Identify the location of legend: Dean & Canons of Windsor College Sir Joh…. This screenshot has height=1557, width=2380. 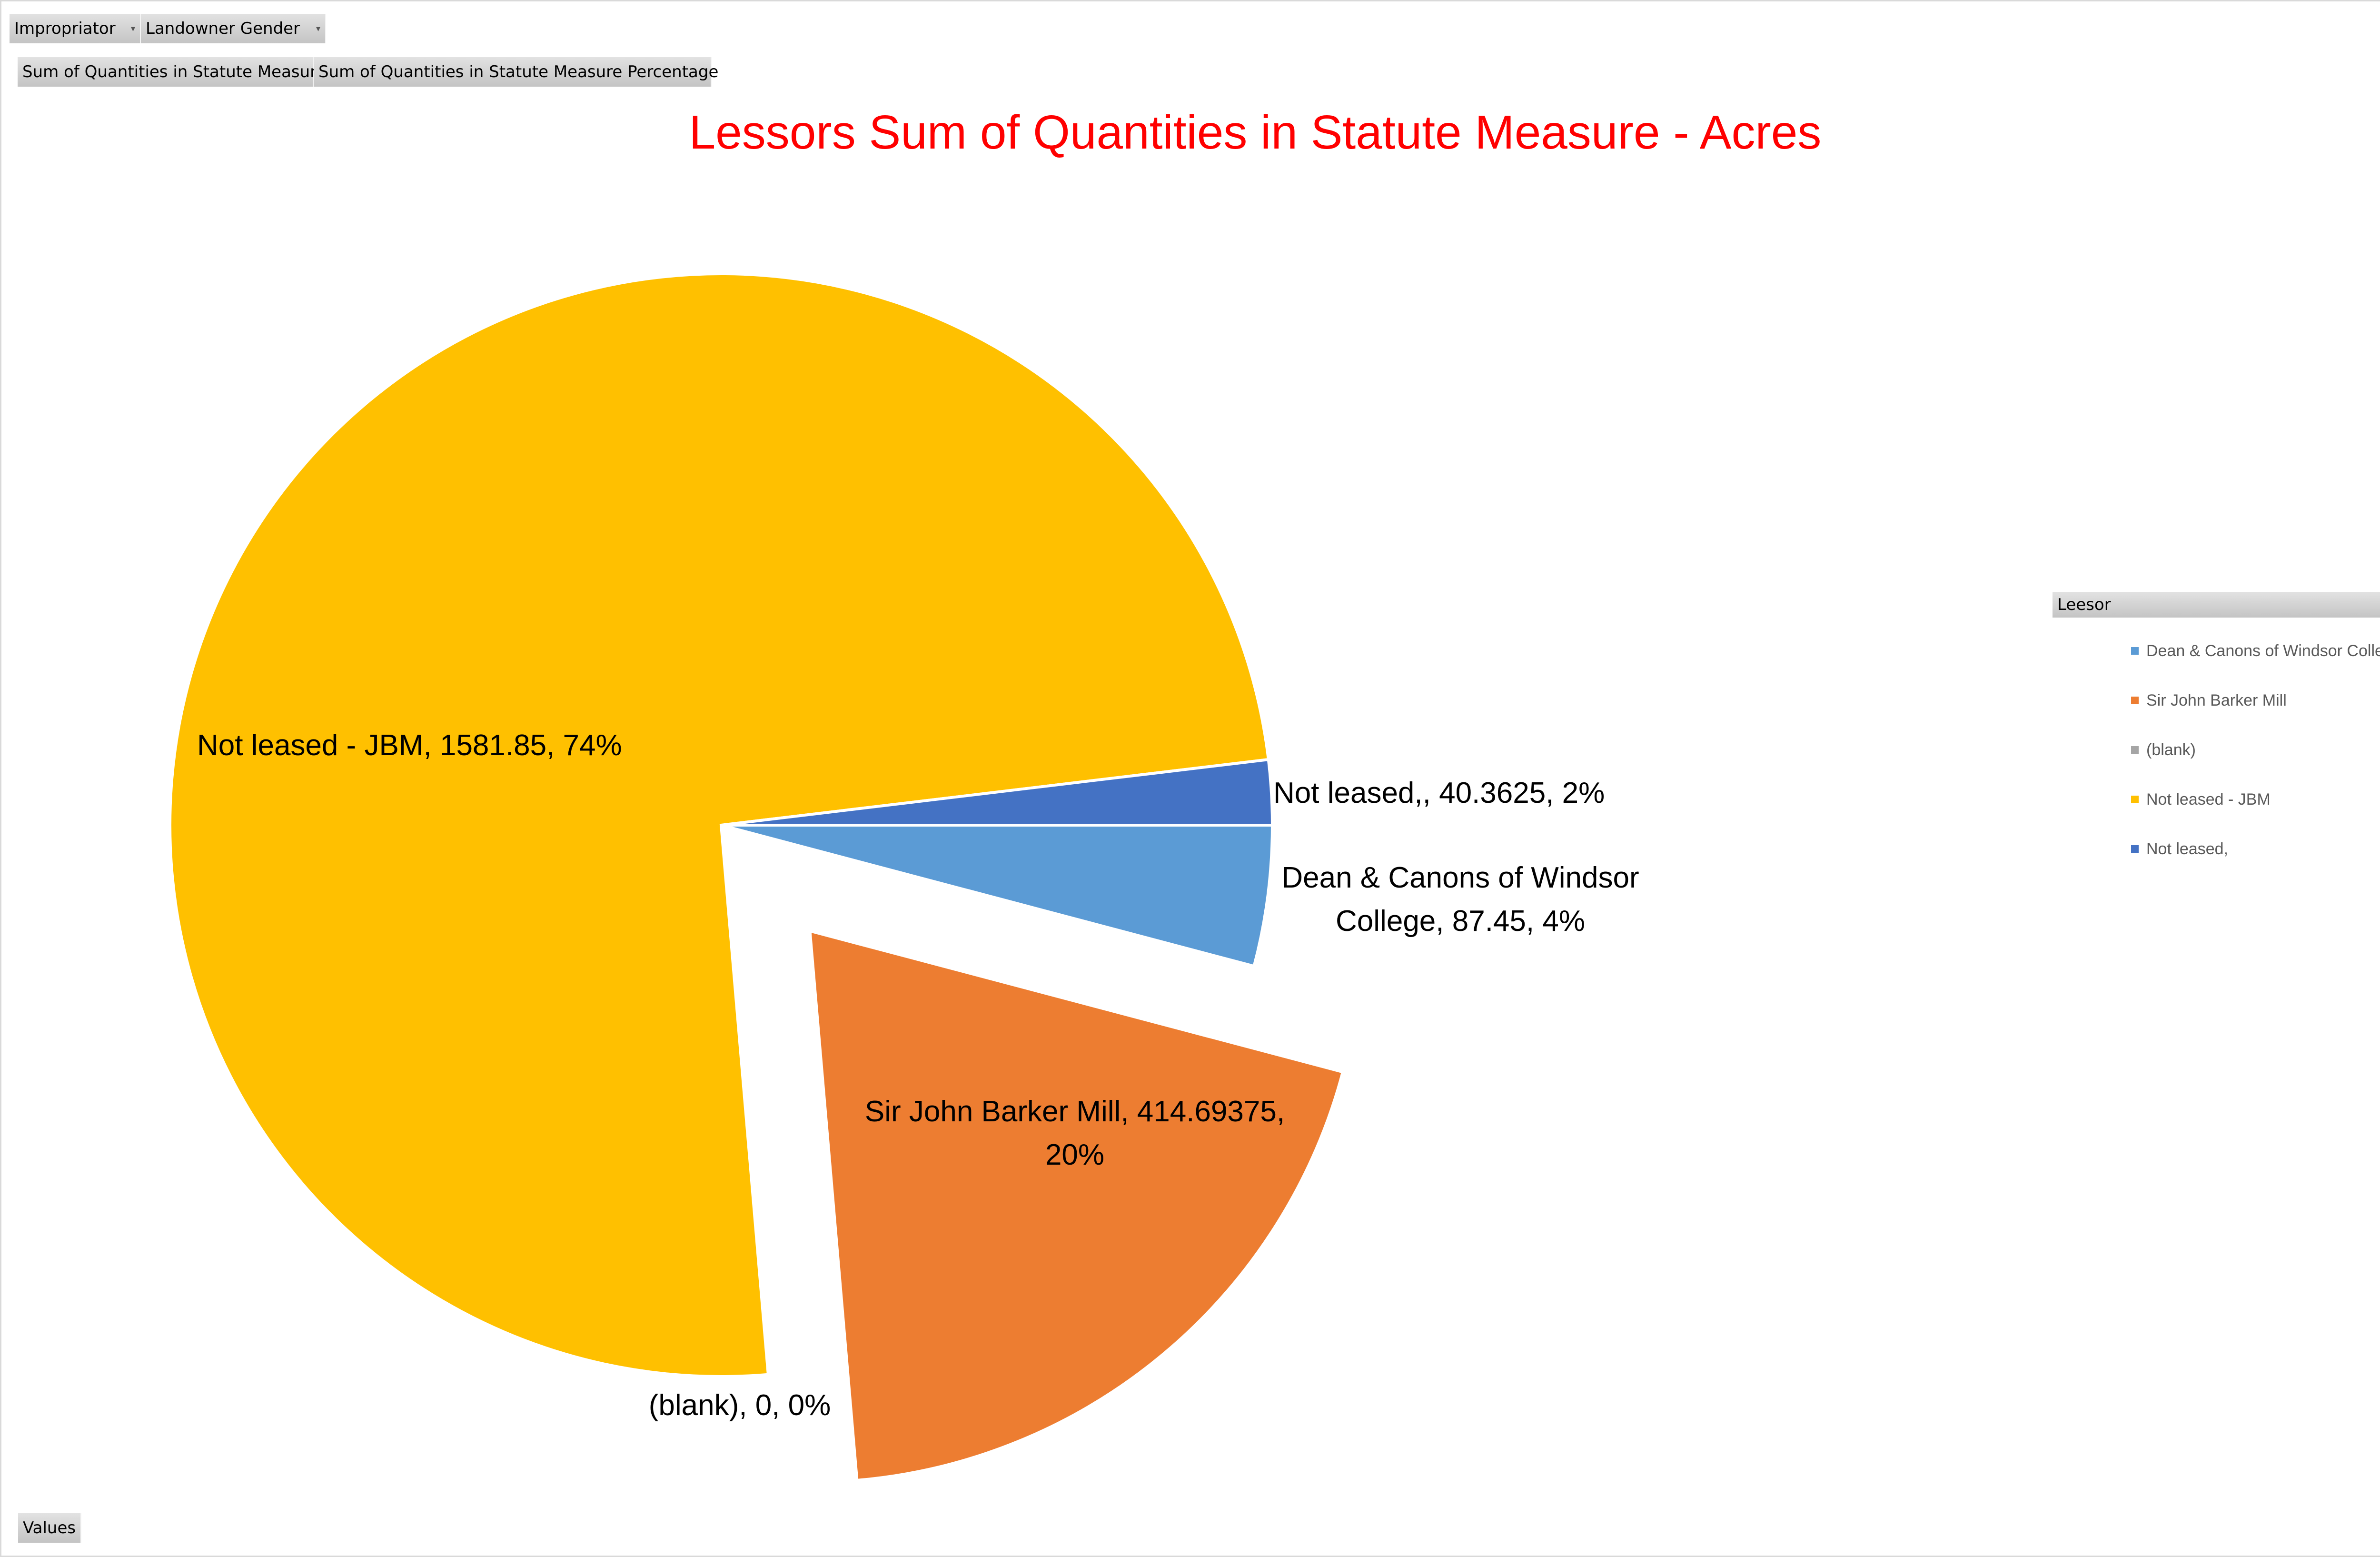
(2255, 750).